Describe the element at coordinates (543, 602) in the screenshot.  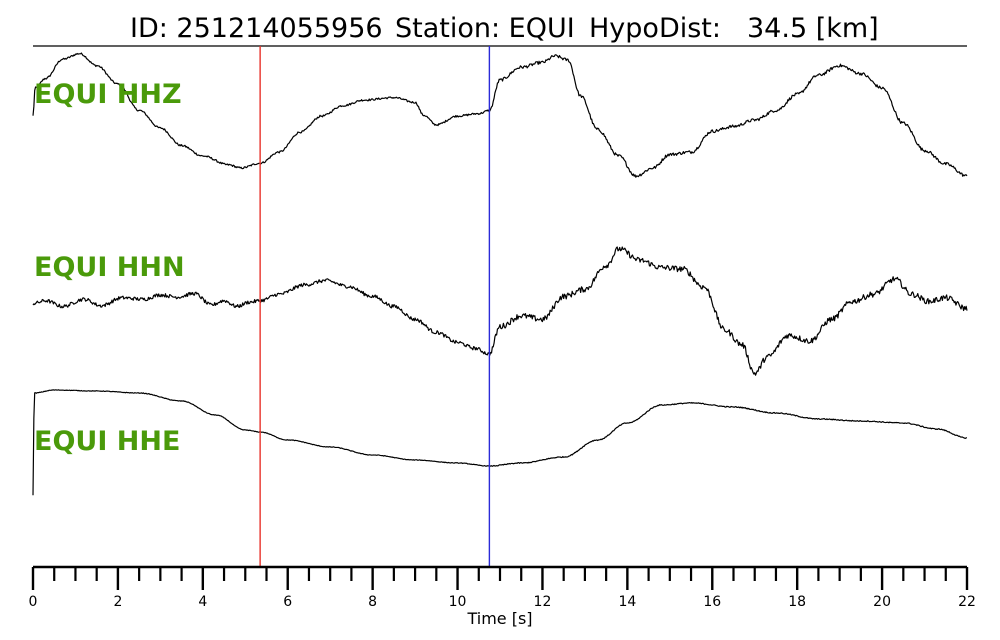
I see `tick-label-12: 12` at that location.